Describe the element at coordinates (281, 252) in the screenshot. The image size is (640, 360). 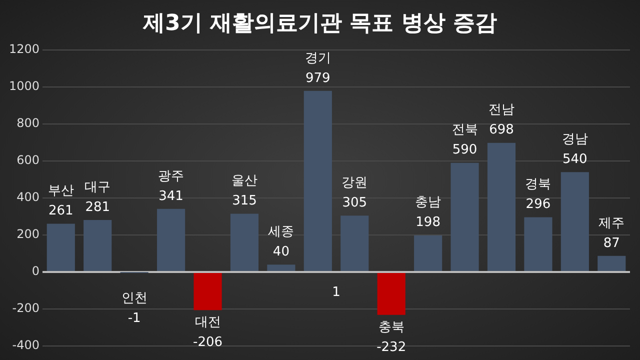
I see `data-label: 40` at that location.